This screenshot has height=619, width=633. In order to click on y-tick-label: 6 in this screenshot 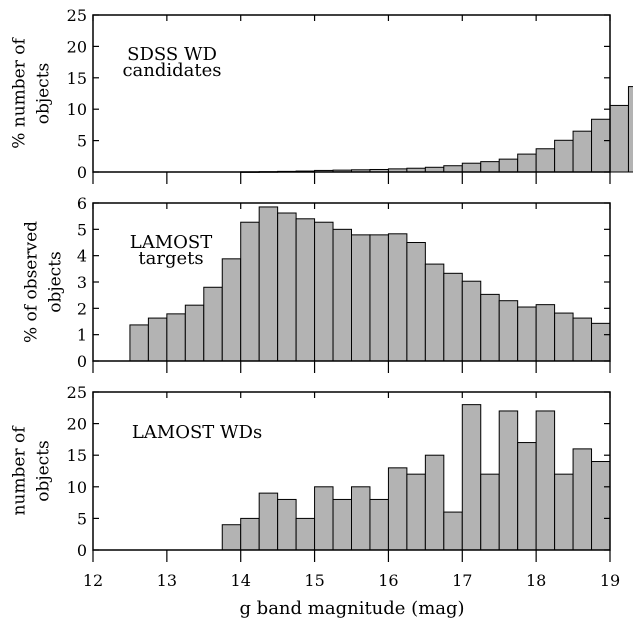, I will do `click(82, 203)`.